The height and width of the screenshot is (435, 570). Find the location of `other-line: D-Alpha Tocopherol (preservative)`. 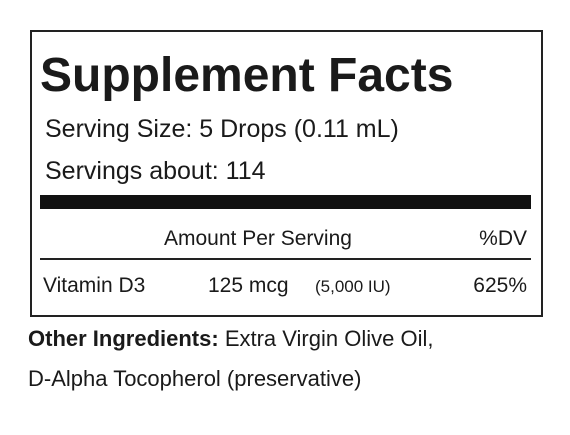

other-line: D-Alpha Tocopherol (preservative) is located at coordinates (195, 378).